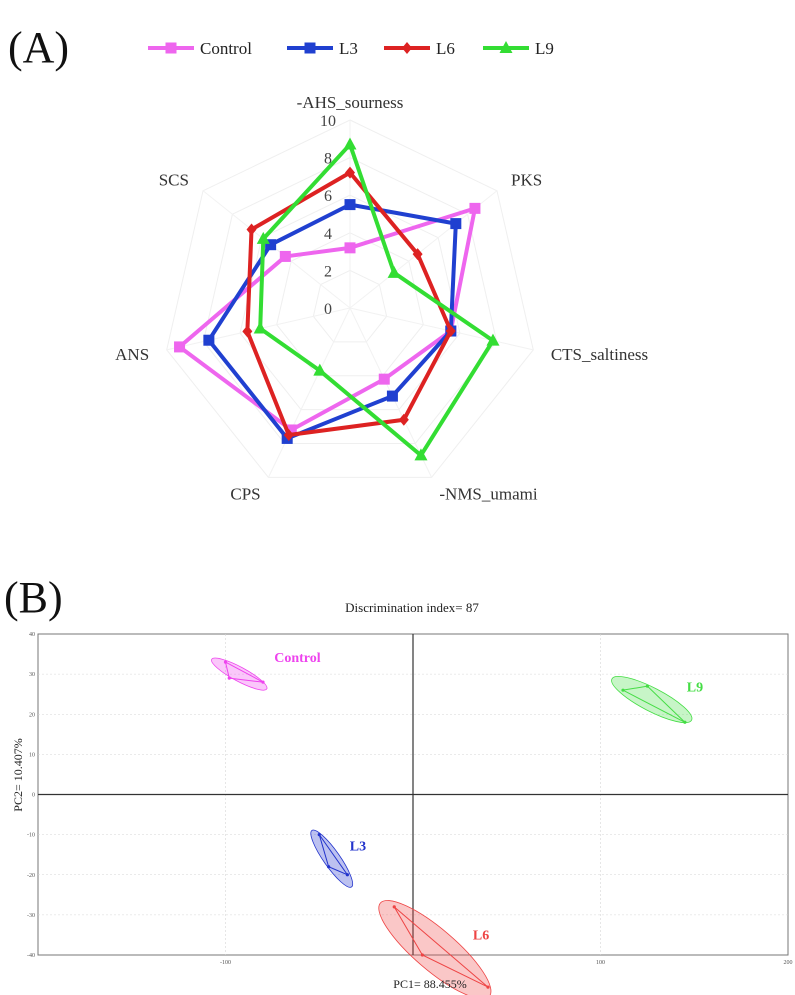  What do you see at coordinates (32, 755) in the screenshot?
I see `pca-y-tick: 10` at bounding box center [32, 755].